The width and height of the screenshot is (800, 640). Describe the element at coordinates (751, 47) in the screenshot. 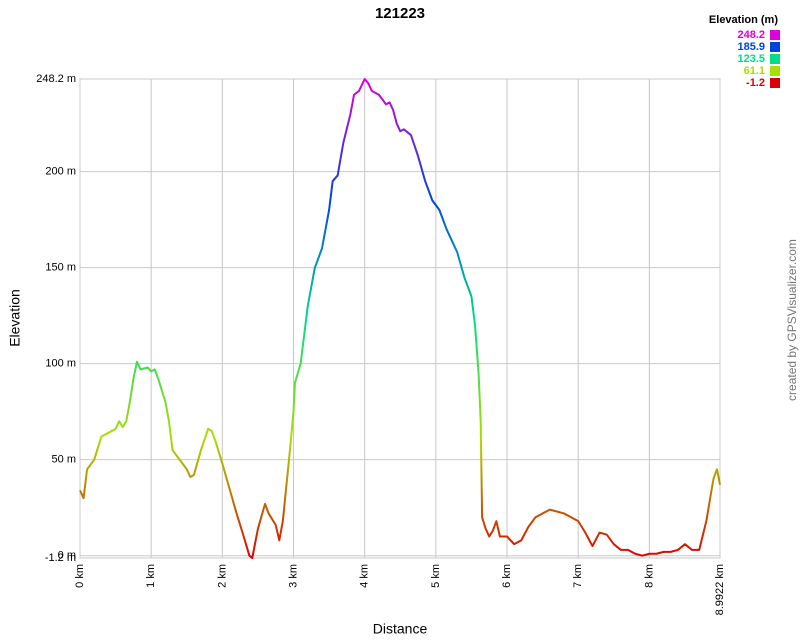

I see `legend-label: 185.9` at that location.